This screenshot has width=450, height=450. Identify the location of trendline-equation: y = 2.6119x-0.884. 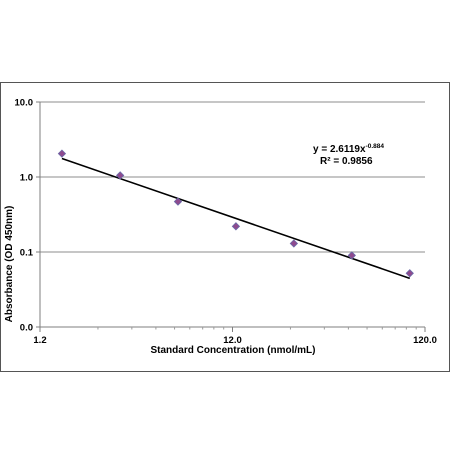
(348, 149).